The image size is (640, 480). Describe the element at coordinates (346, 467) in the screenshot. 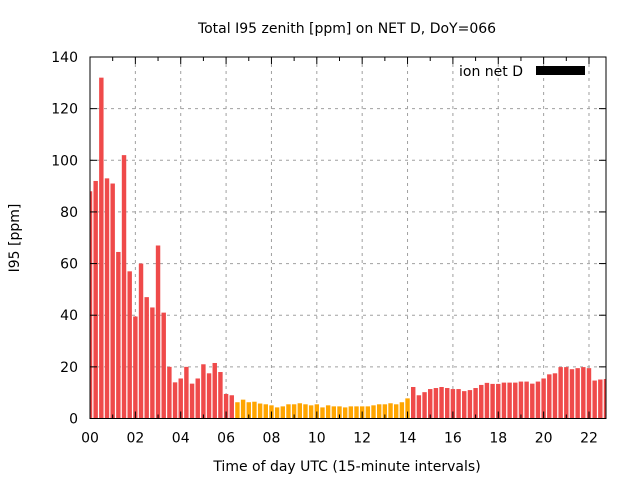

I see `x-axis-label: Time of day UTC (15-minute intervals)` at that location.